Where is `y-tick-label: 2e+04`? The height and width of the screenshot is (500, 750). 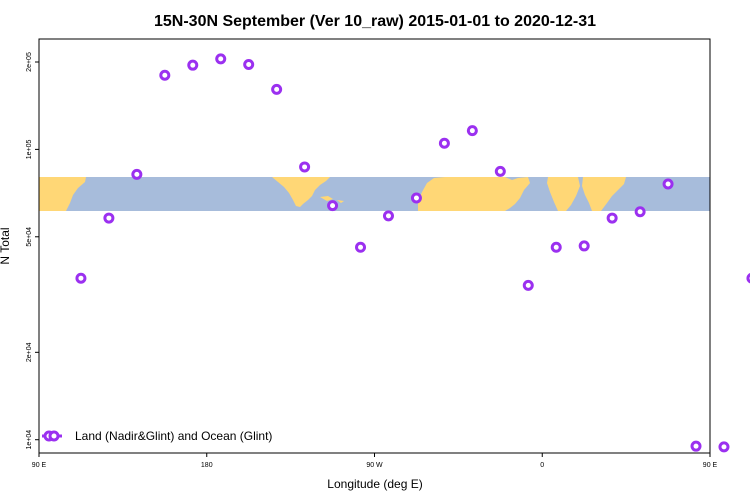 y-tick-label: 2e+04 is located at coordinates (29, 352).